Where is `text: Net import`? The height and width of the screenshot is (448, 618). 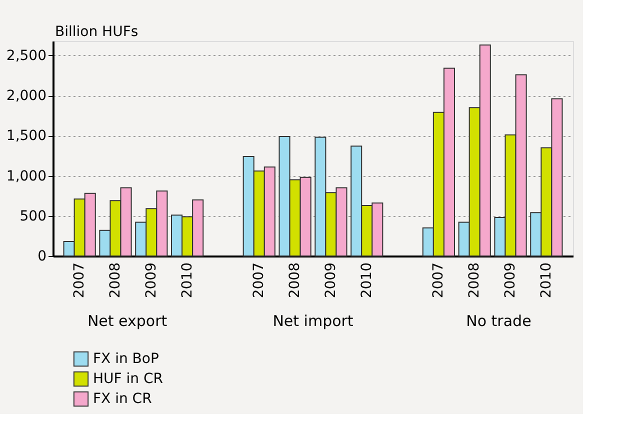
text: Net import is located at coordinates (313, 321).